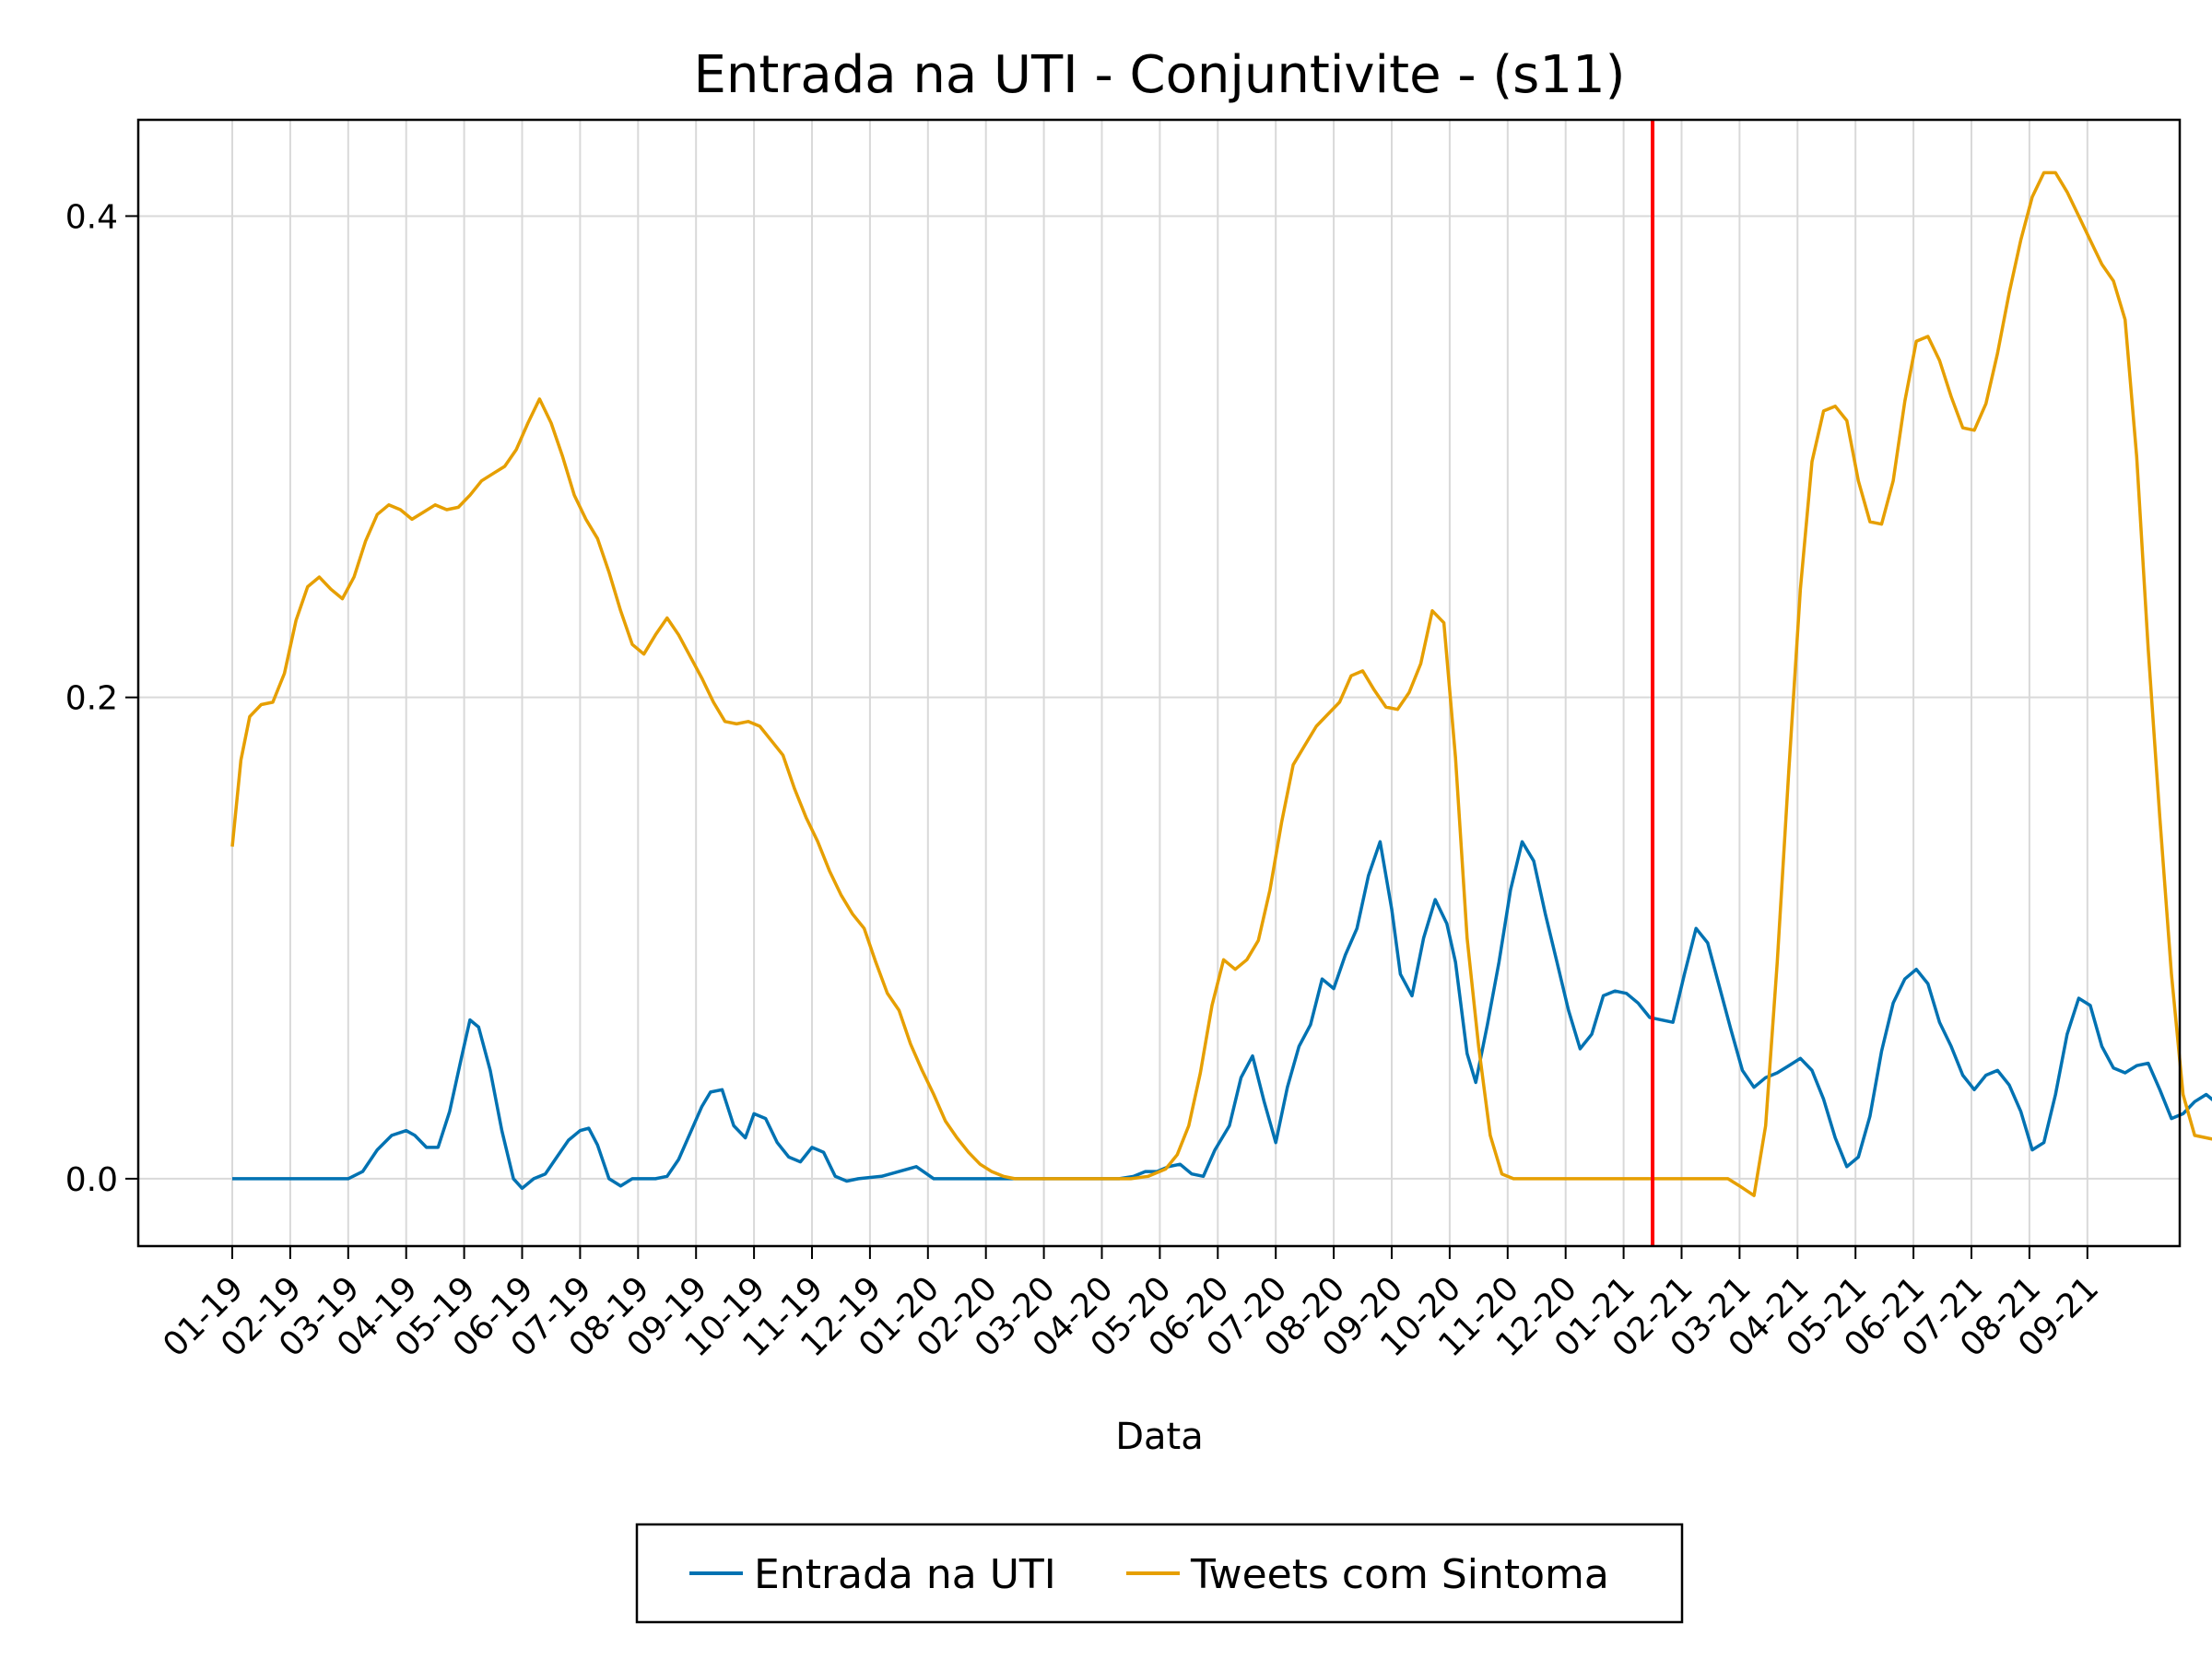 The image size is (2212, 1659). I want to click on y-tick-label: 0.0, so click(91, 1180).